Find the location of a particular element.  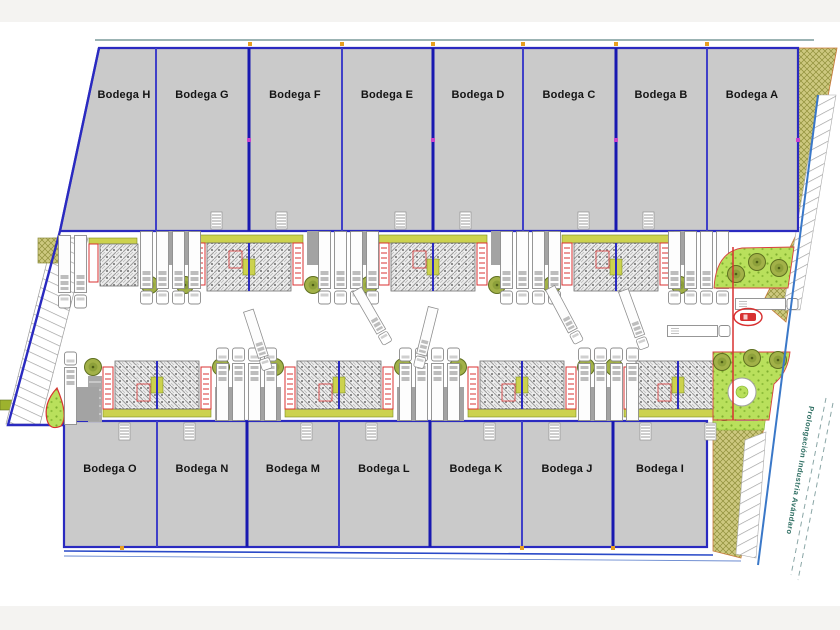

unit-label-bodega-h: Bodega H is located at coordinates (124, 95).